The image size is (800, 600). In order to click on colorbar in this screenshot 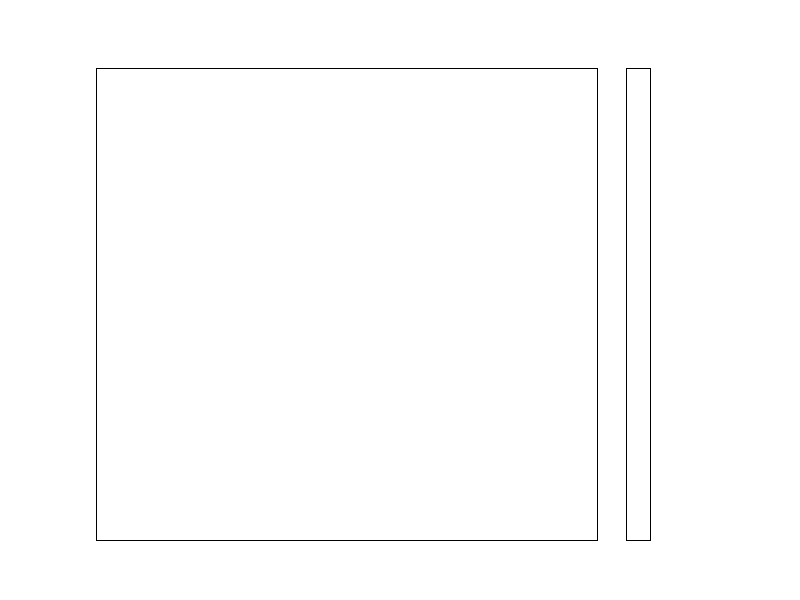, I will do `click(638, 304)`.